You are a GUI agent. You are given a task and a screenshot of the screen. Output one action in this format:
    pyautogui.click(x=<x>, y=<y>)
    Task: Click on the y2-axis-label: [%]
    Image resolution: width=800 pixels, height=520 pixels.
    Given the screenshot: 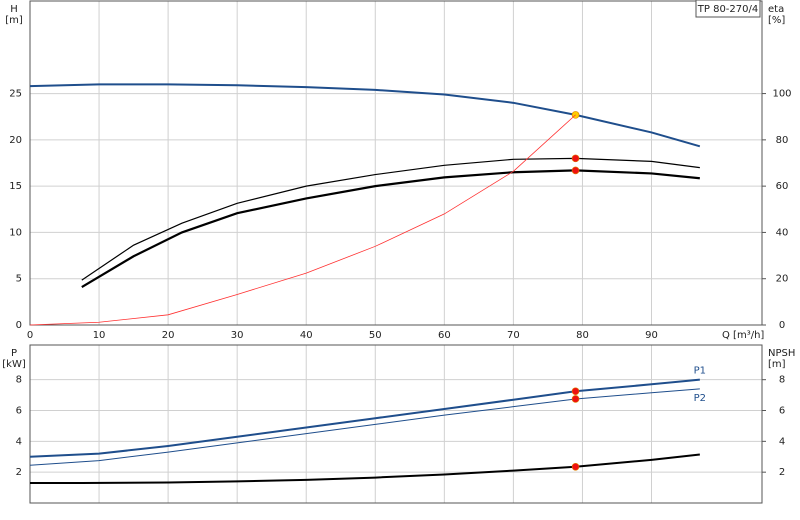 What is the action you would take?
    pyautogui.click(x=776, y=20)
    